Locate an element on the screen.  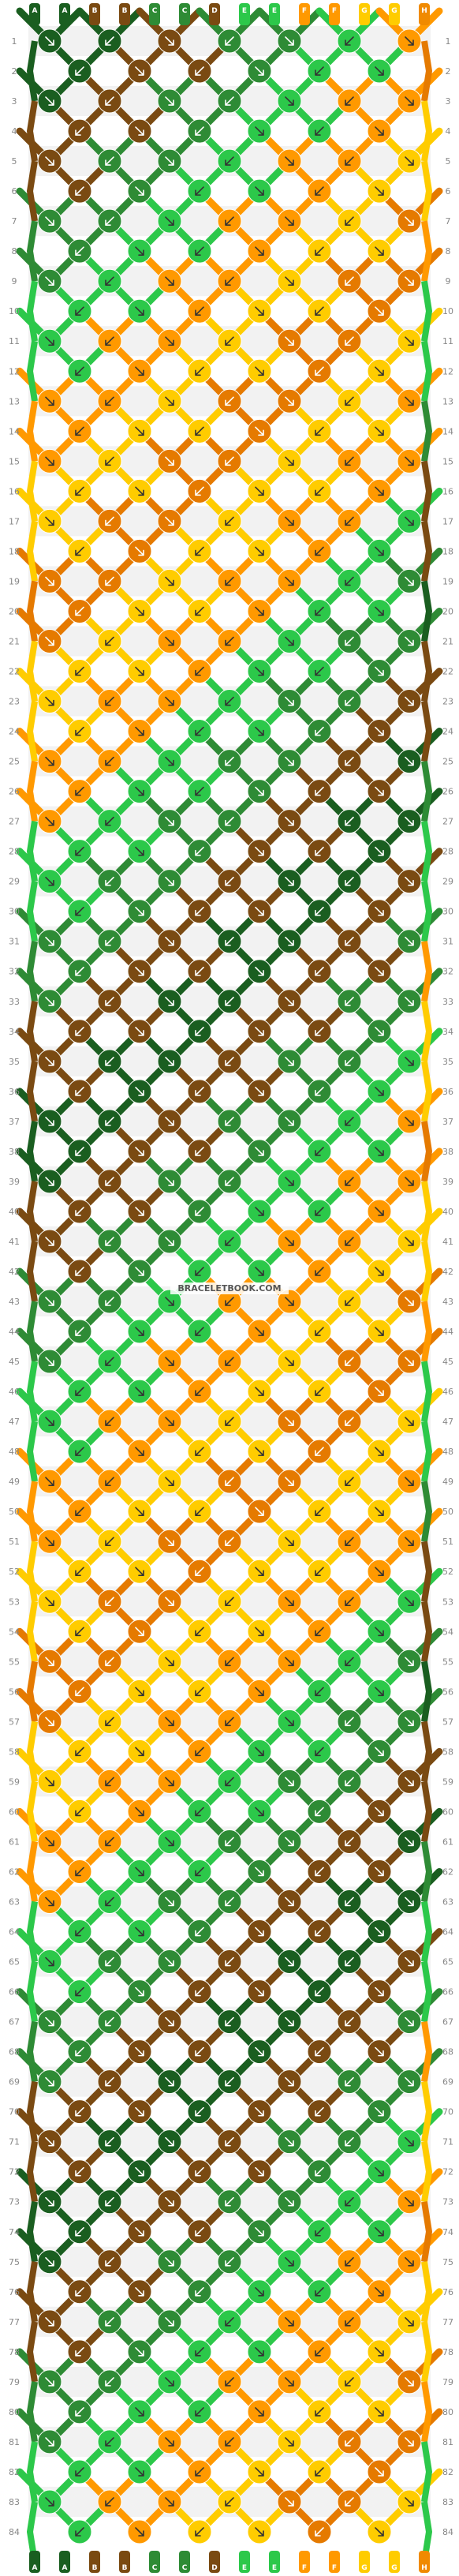
row-number-right: 44 is located at coordinates (447, 1332).